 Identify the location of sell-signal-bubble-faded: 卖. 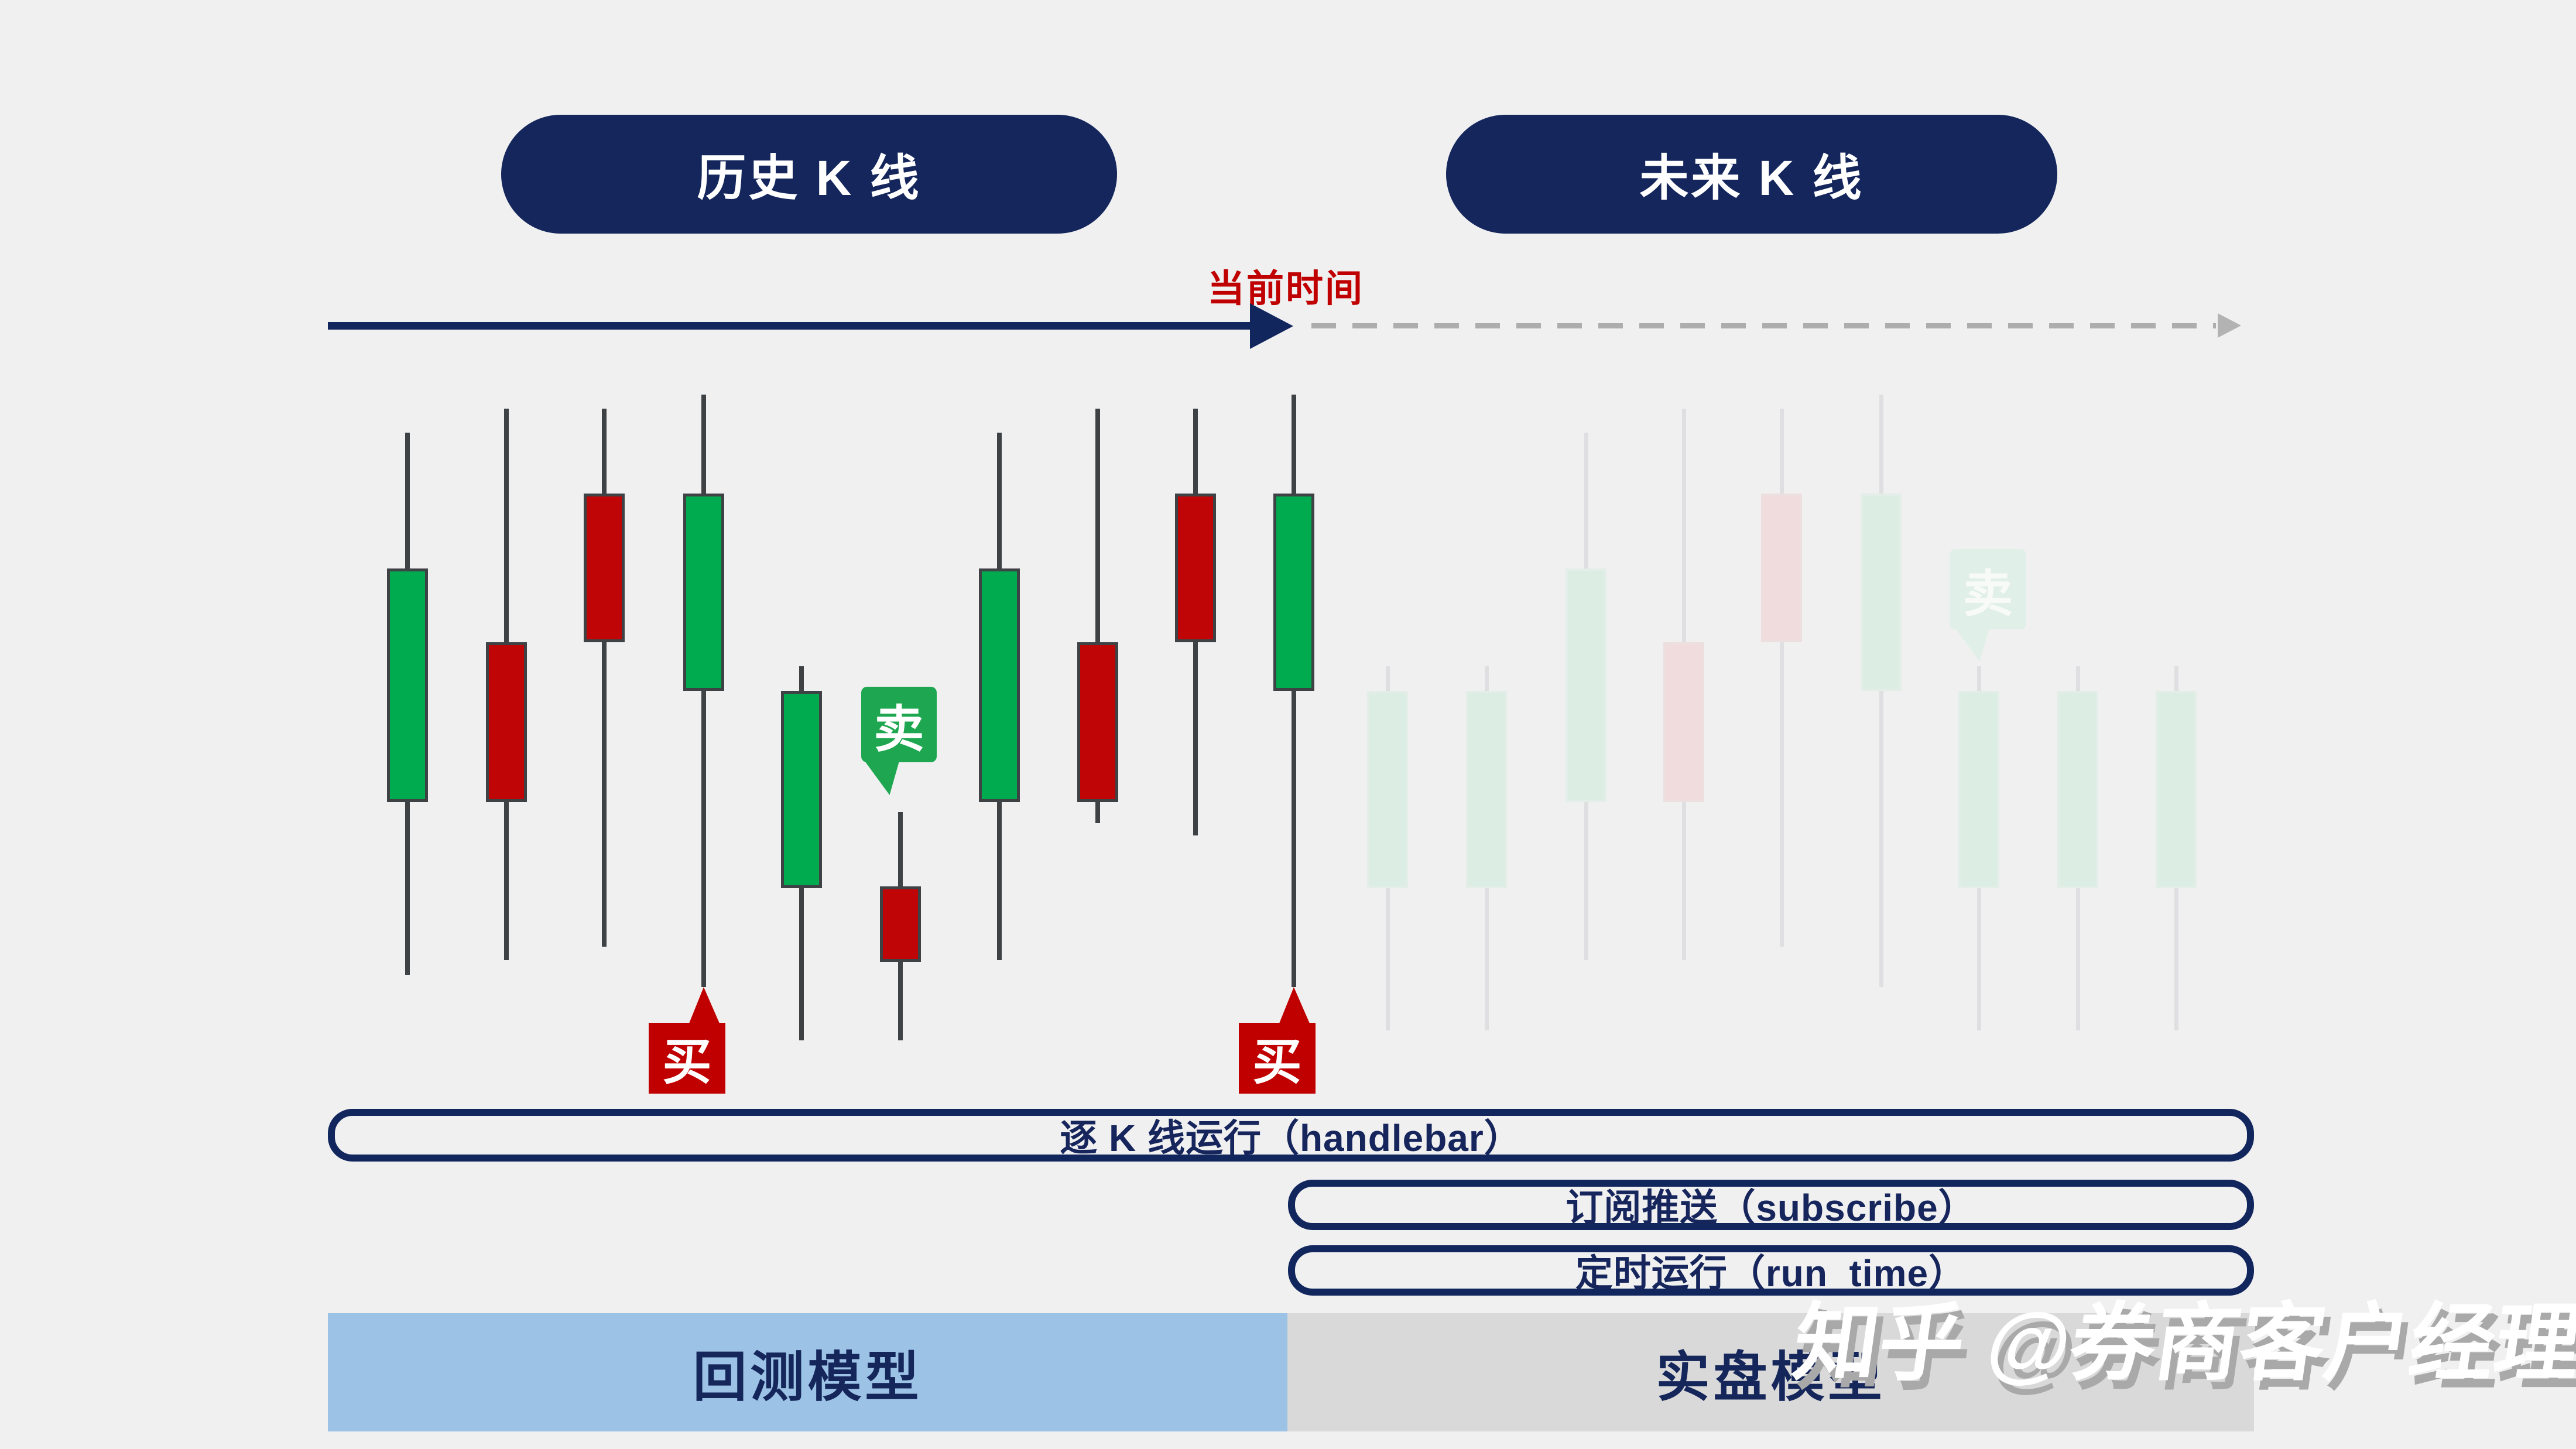
(1988, 589).